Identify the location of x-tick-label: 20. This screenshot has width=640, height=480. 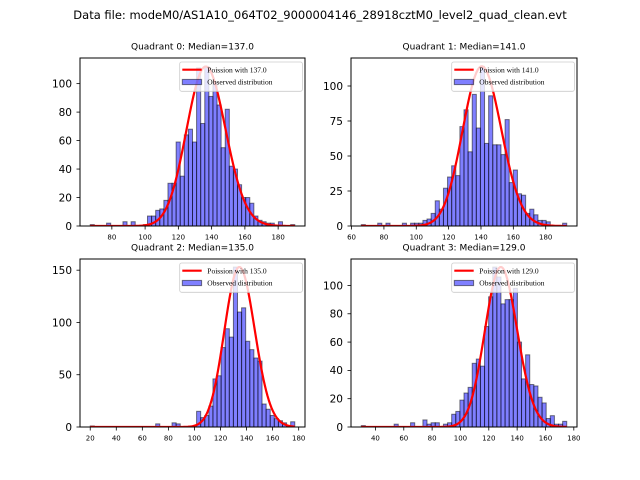
(90, 439).